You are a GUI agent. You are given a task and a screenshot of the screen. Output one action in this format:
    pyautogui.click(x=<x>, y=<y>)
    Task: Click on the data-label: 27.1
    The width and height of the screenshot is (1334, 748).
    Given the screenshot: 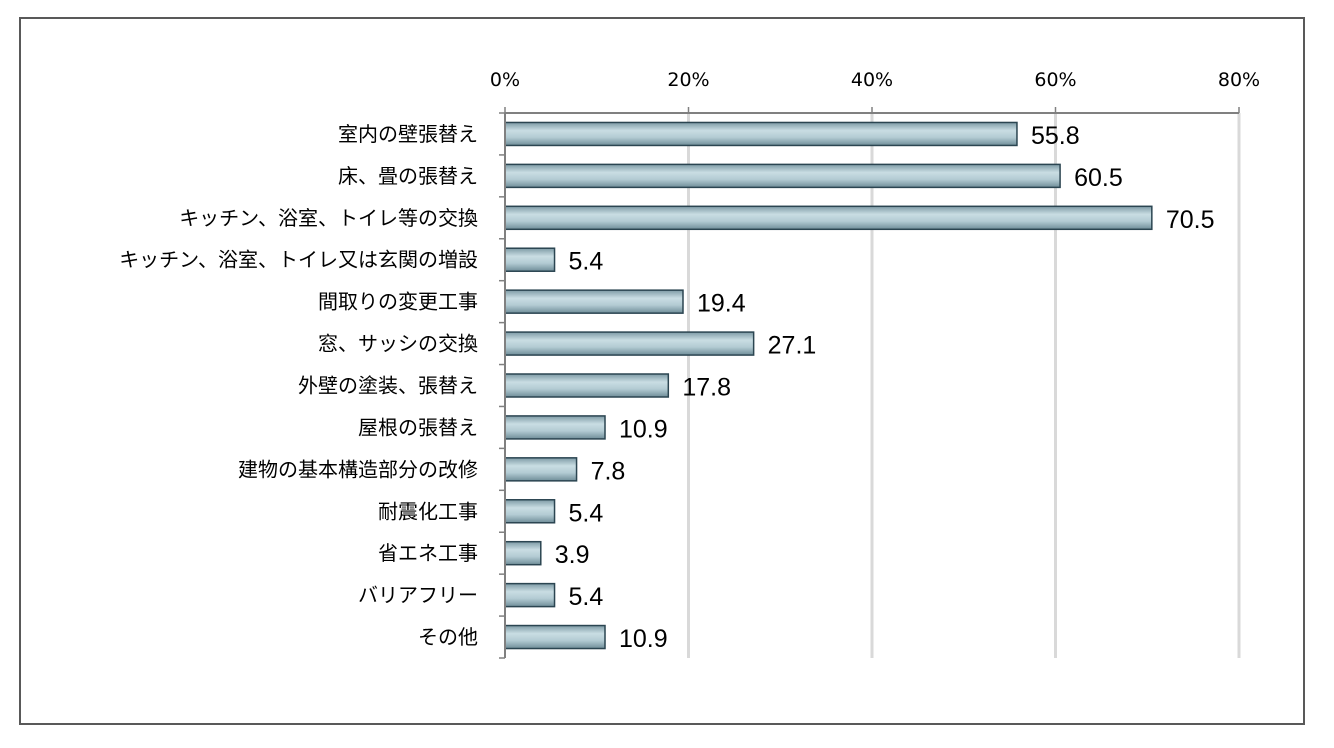 What is the action you would take?
    pyautogui.click(x=792, y=346)
    